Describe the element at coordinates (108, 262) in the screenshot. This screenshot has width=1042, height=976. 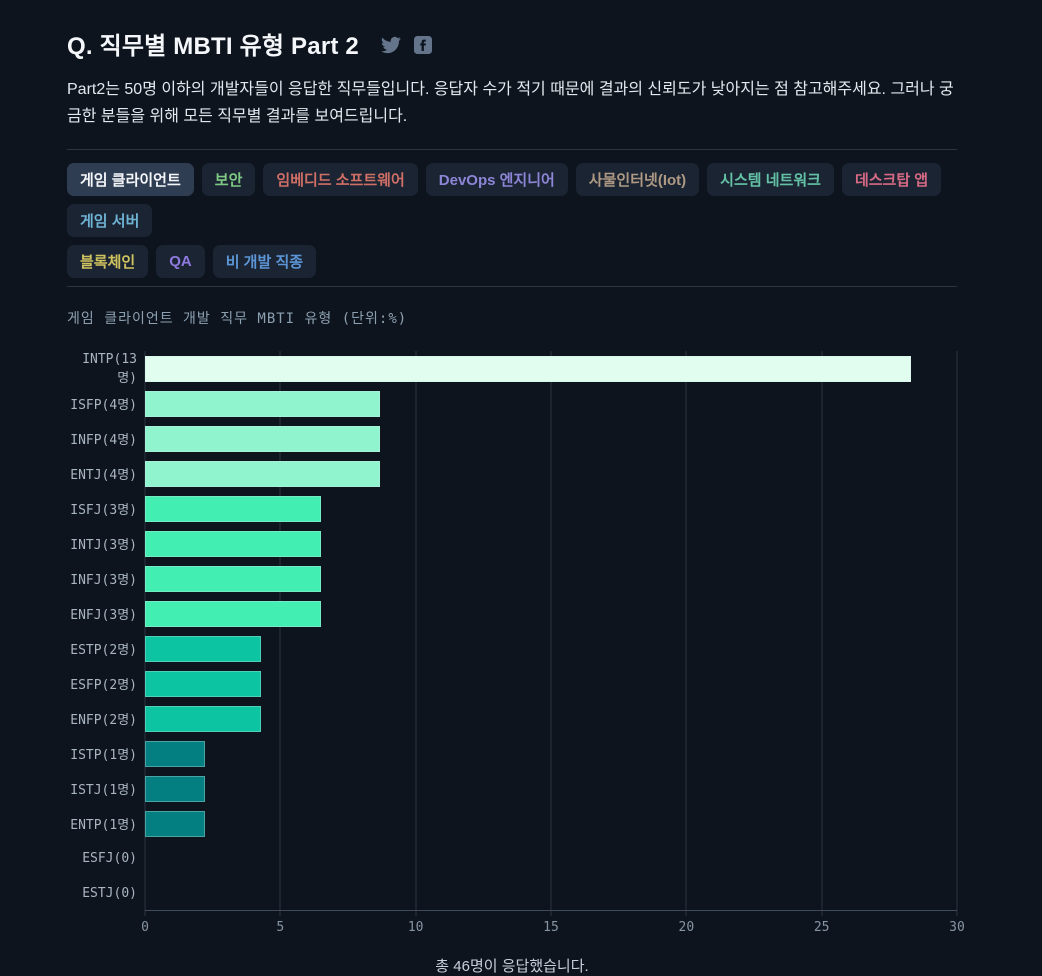
I see `filter-button: 블록체인` at that location.